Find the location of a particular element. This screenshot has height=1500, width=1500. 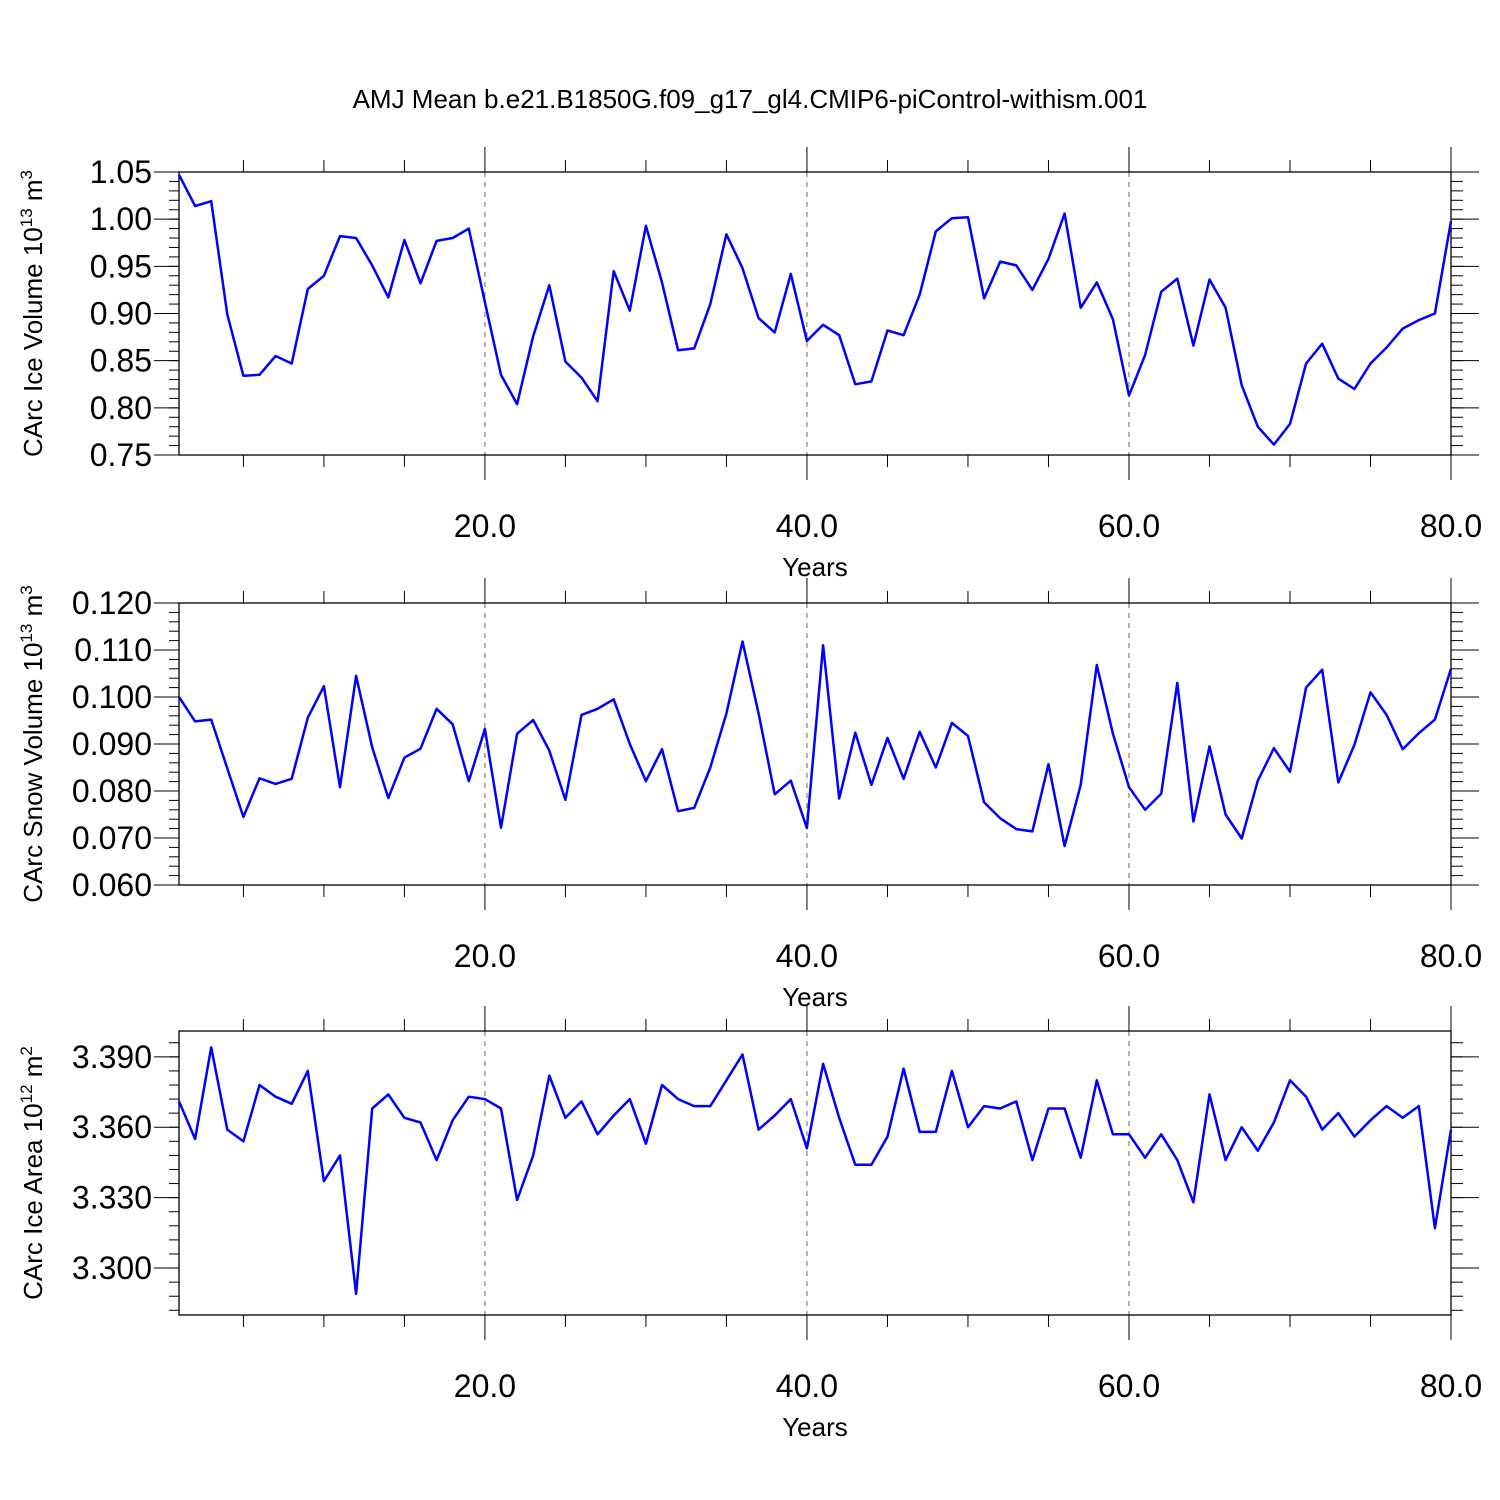

y-tick-label: 0.080 is located at coordinates (112, 791).